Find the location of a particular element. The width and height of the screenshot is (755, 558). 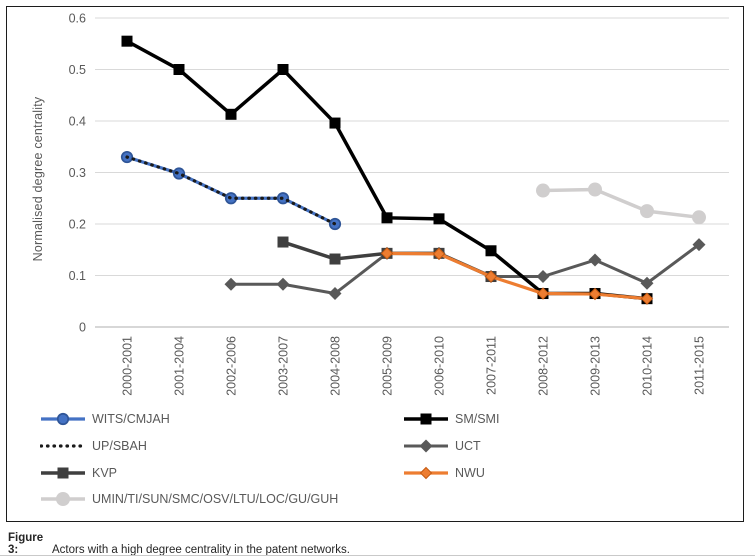

x-tick-label: 2006-2010 is located at coordinates (440, 366).